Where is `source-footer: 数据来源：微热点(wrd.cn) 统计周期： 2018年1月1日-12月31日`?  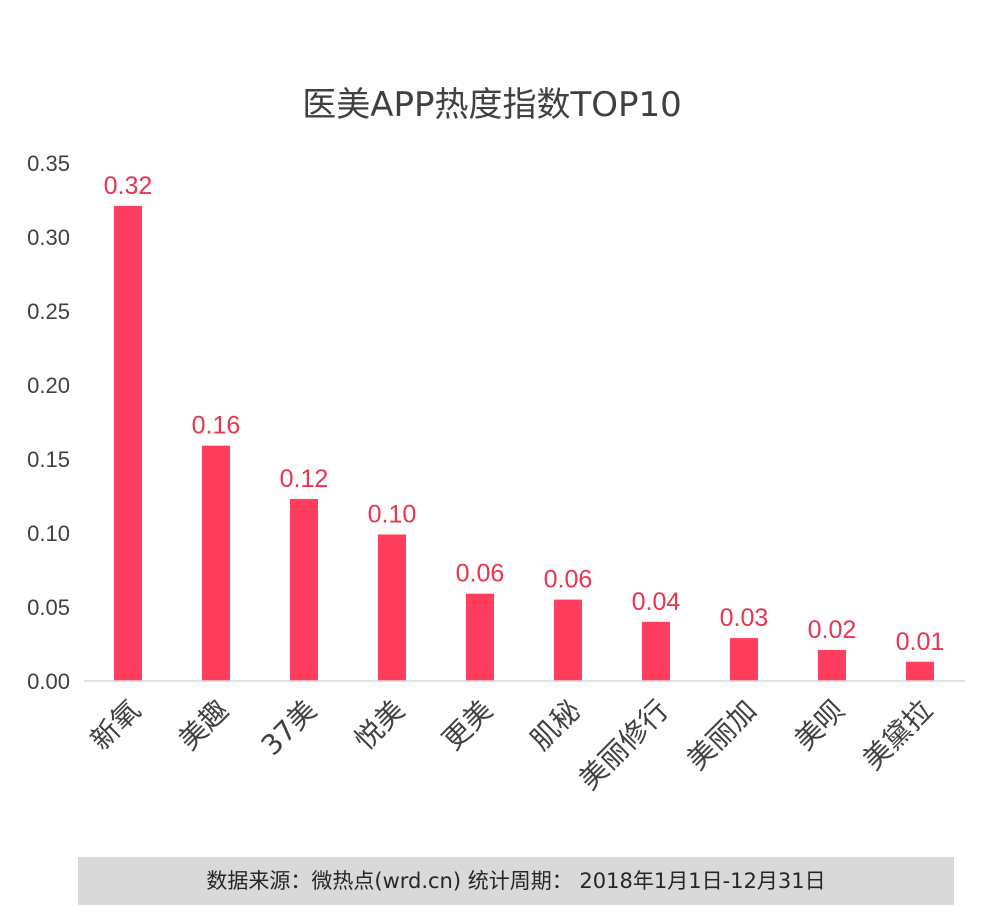
source-footer: 数据来源：微热点(wrd.cn) 统计周期： 2018年1月1日-12月31日 is located at coordinates (516, 881).